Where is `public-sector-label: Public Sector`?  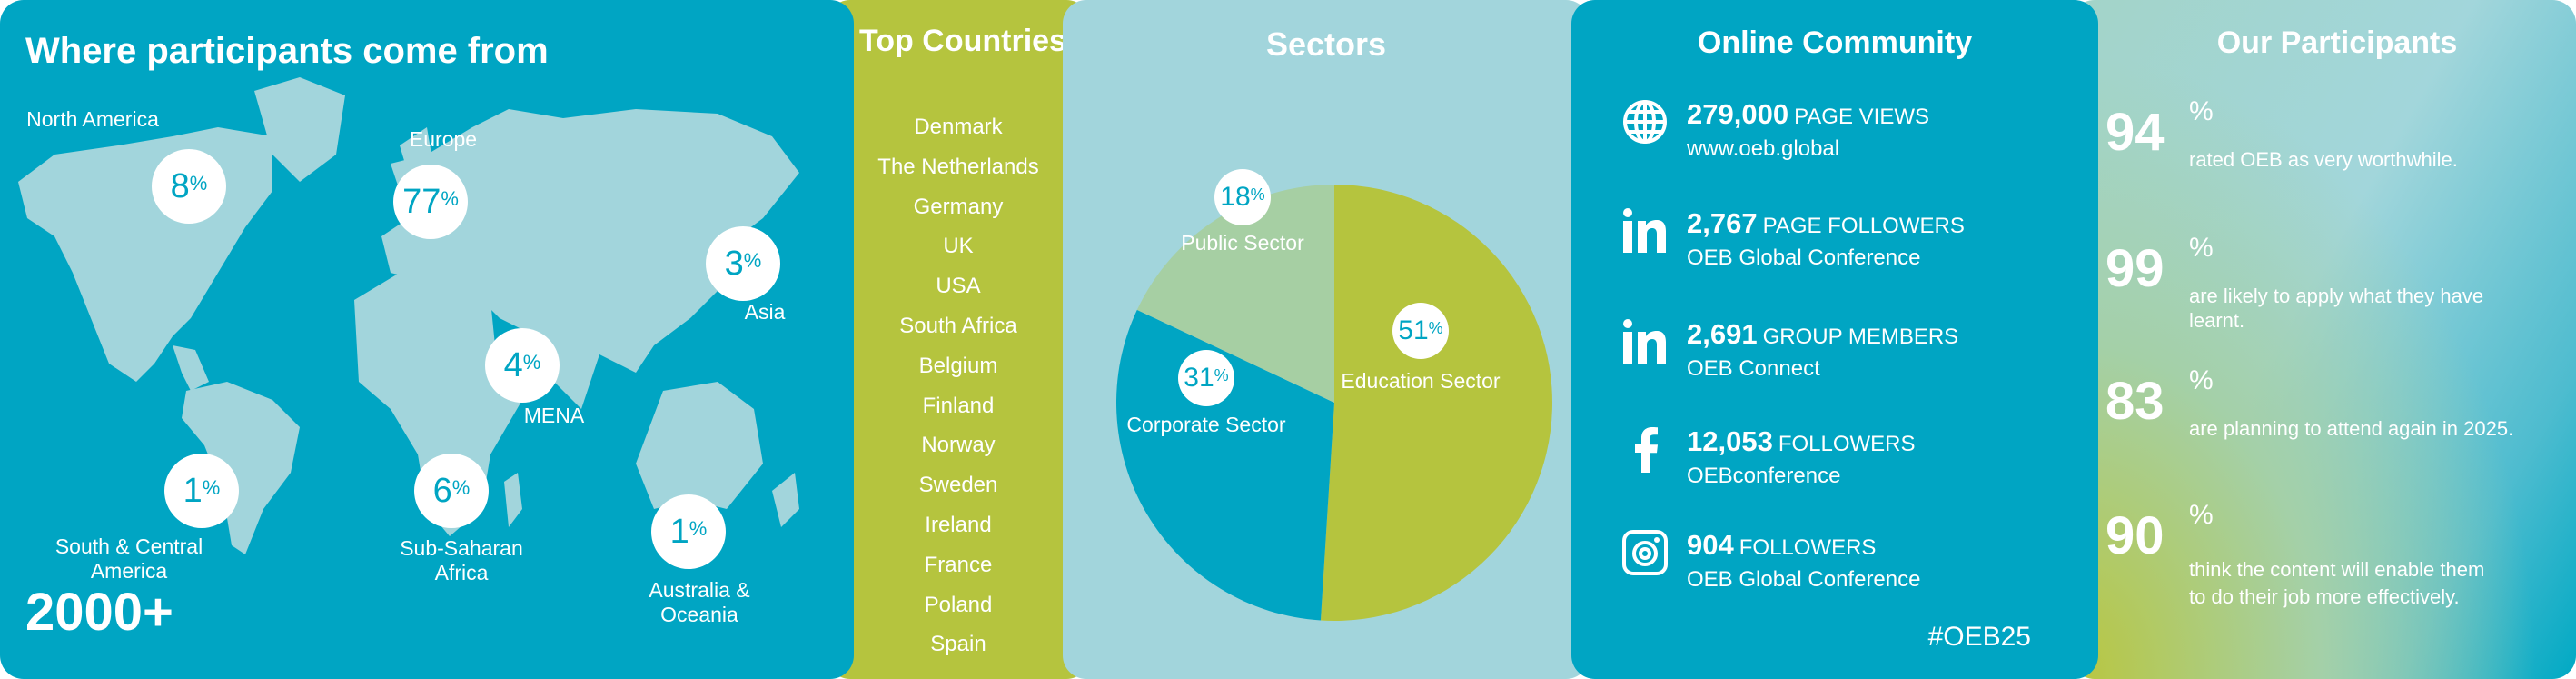
public-sector-label: Public Sector is located at coordinates (1242, 243).